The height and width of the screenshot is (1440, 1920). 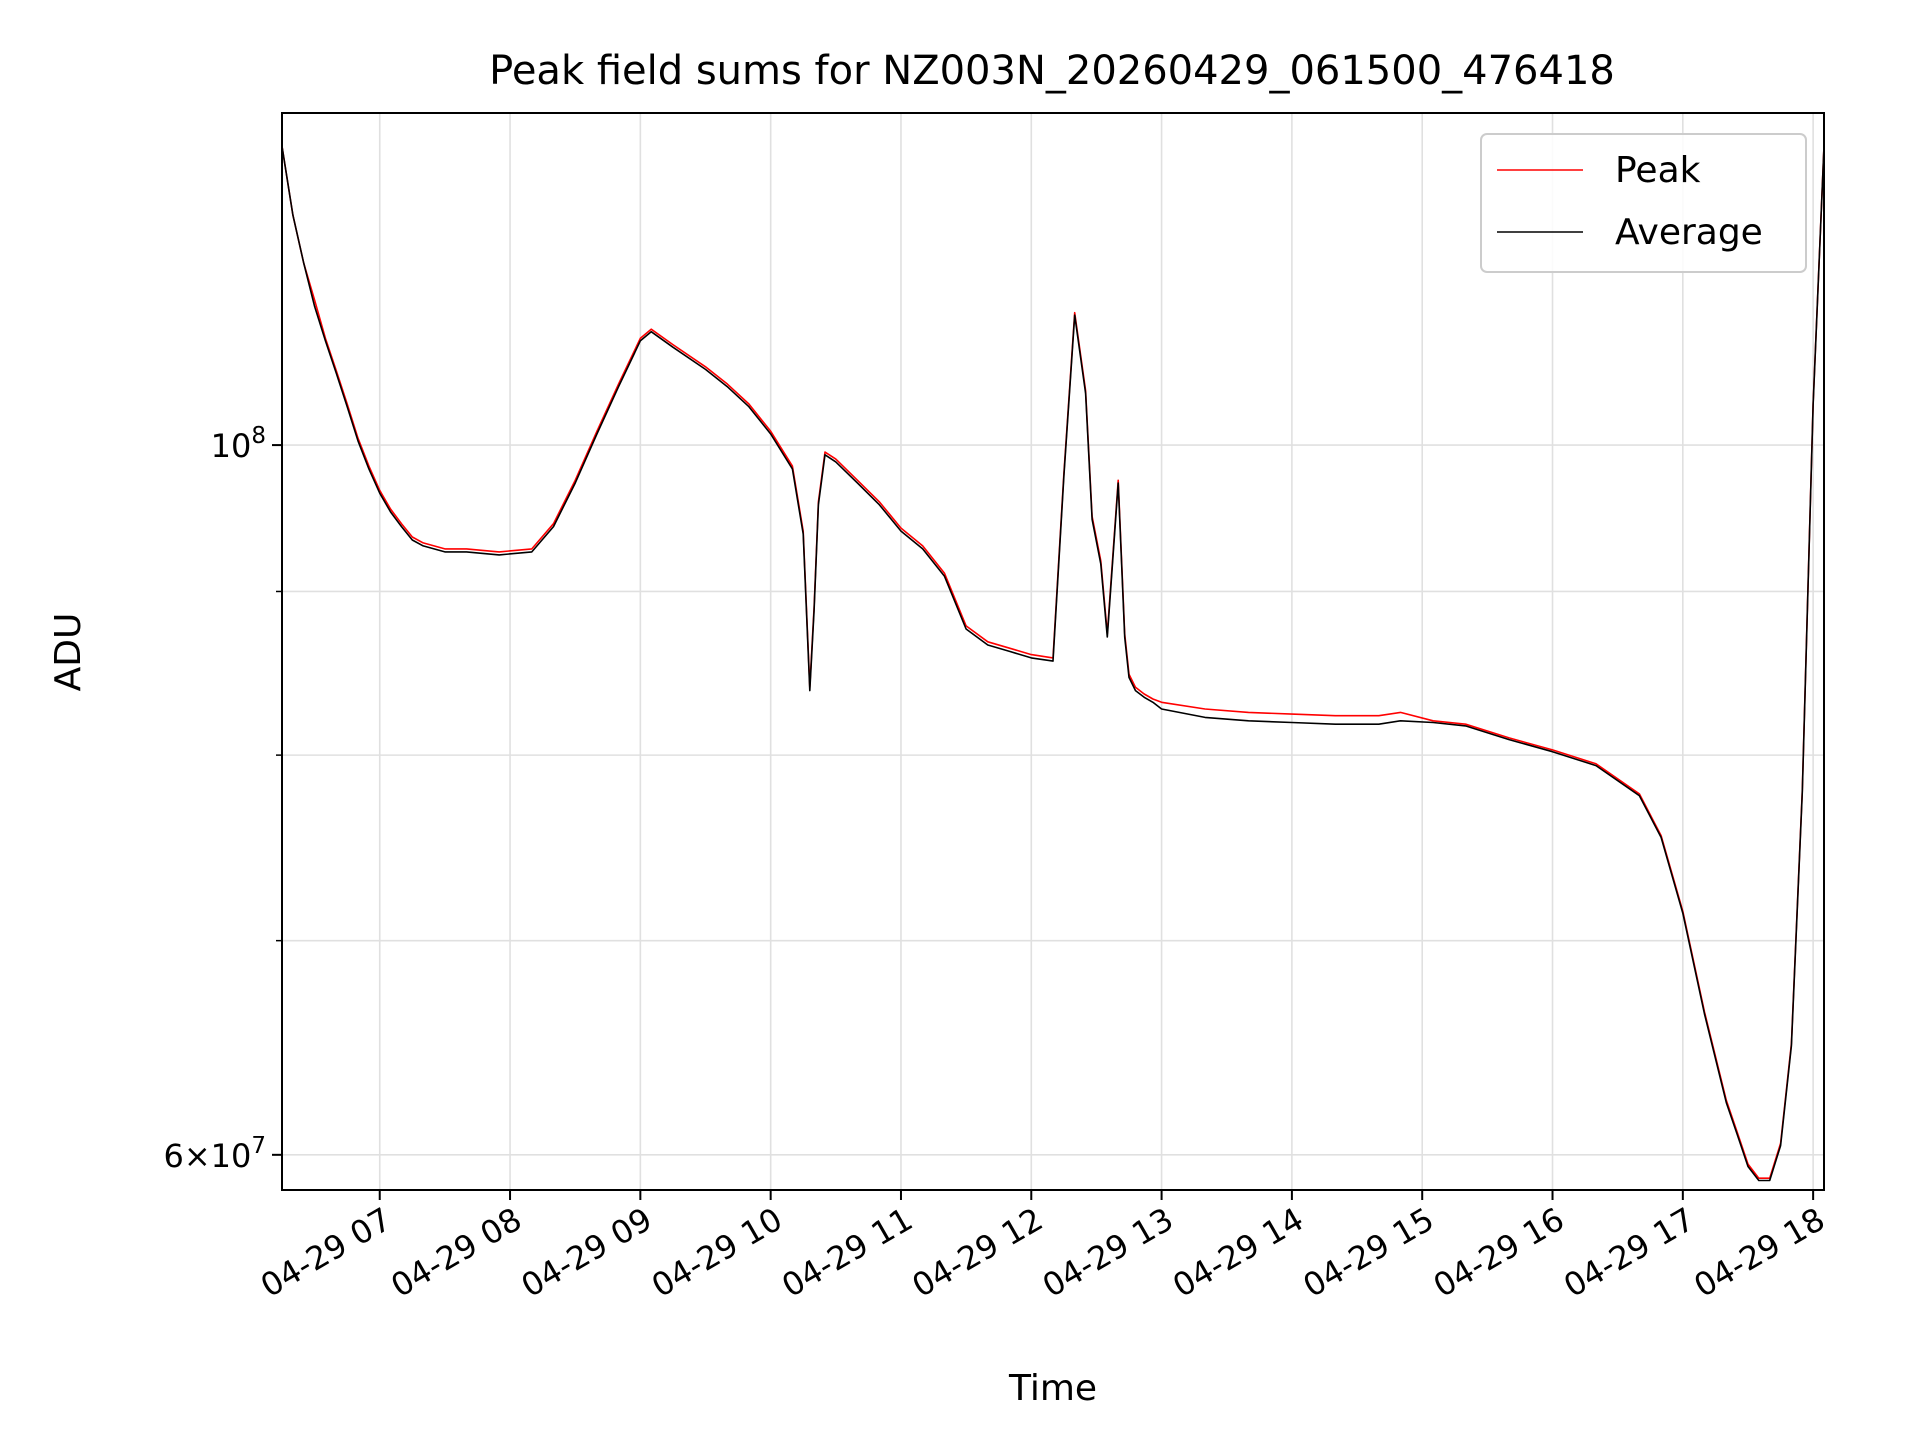 I want to click on legend: Peak Average, so click(x=1643, y=203).